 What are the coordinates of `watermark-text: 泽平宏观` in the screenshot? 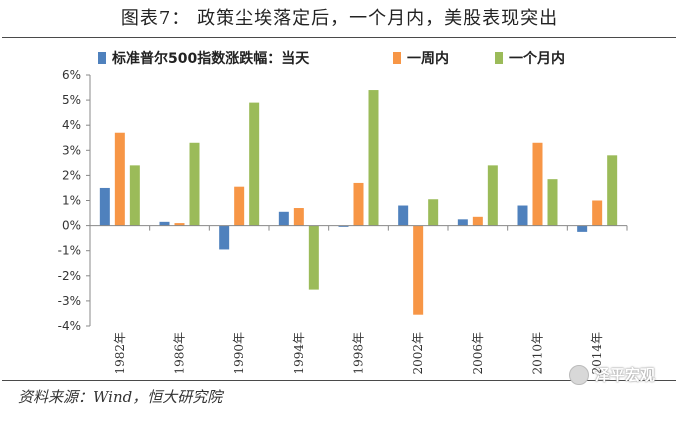 It's located at (624, 375).